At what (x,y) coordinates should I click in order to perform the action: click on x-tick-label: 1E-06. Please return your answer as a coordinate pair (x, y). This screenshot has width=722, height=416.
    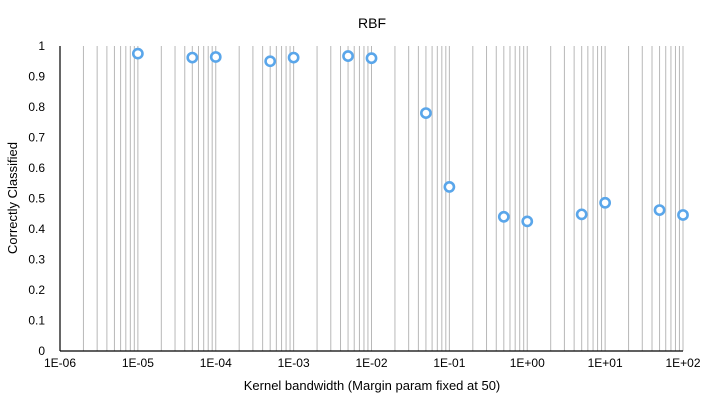
    Looking at the image, I should click on (60, 363).